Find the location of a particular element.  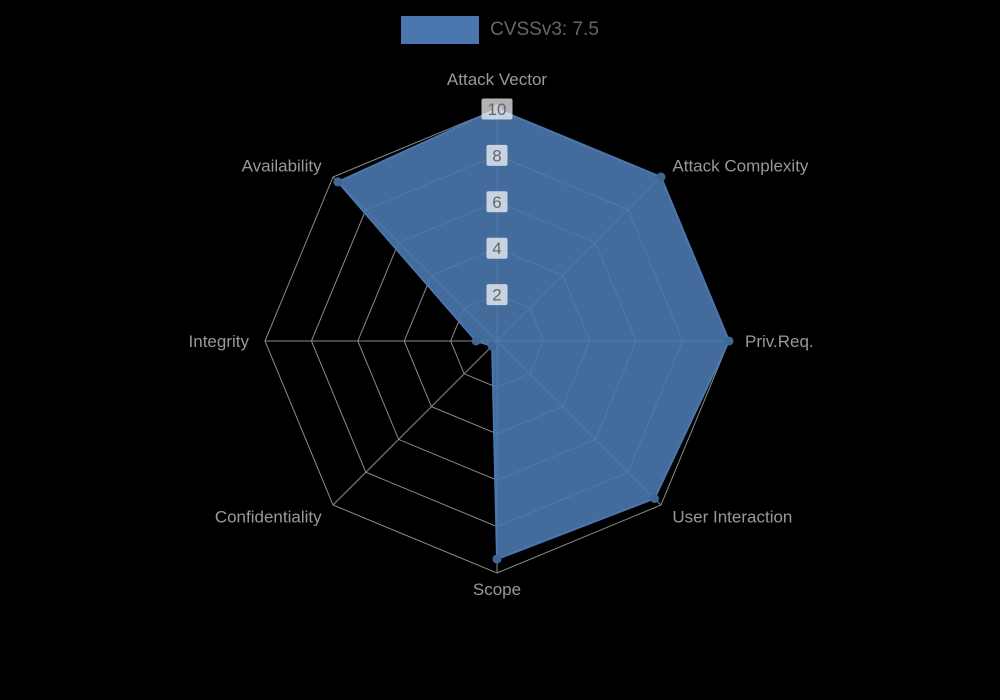

data-point-confidentiality is located at coordinates (492, 346).